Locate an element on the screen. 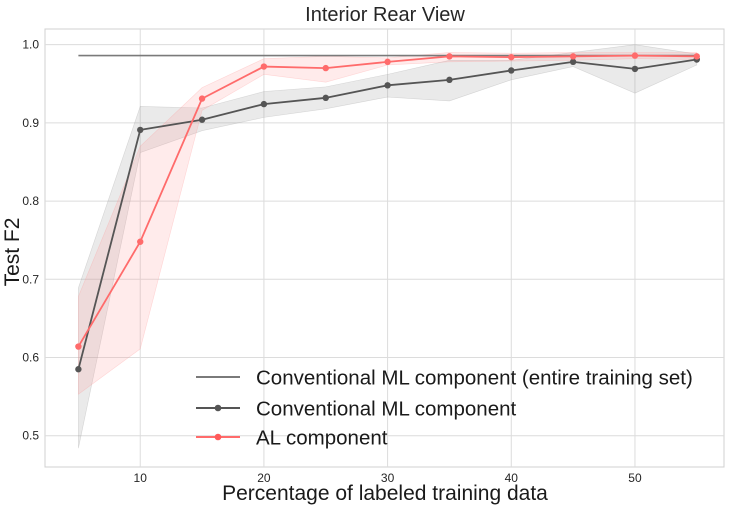 This screenshot has width=730, height=506. y-tick-label: 0.7 is located at coordinates (30, 279).